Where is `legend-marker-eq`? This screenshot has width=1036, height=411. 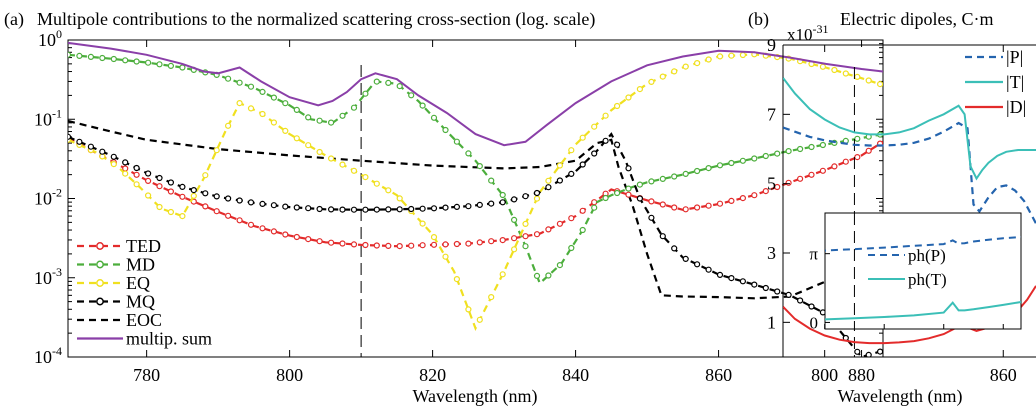
legend-marker-eq is located at coordinates (100, 283).